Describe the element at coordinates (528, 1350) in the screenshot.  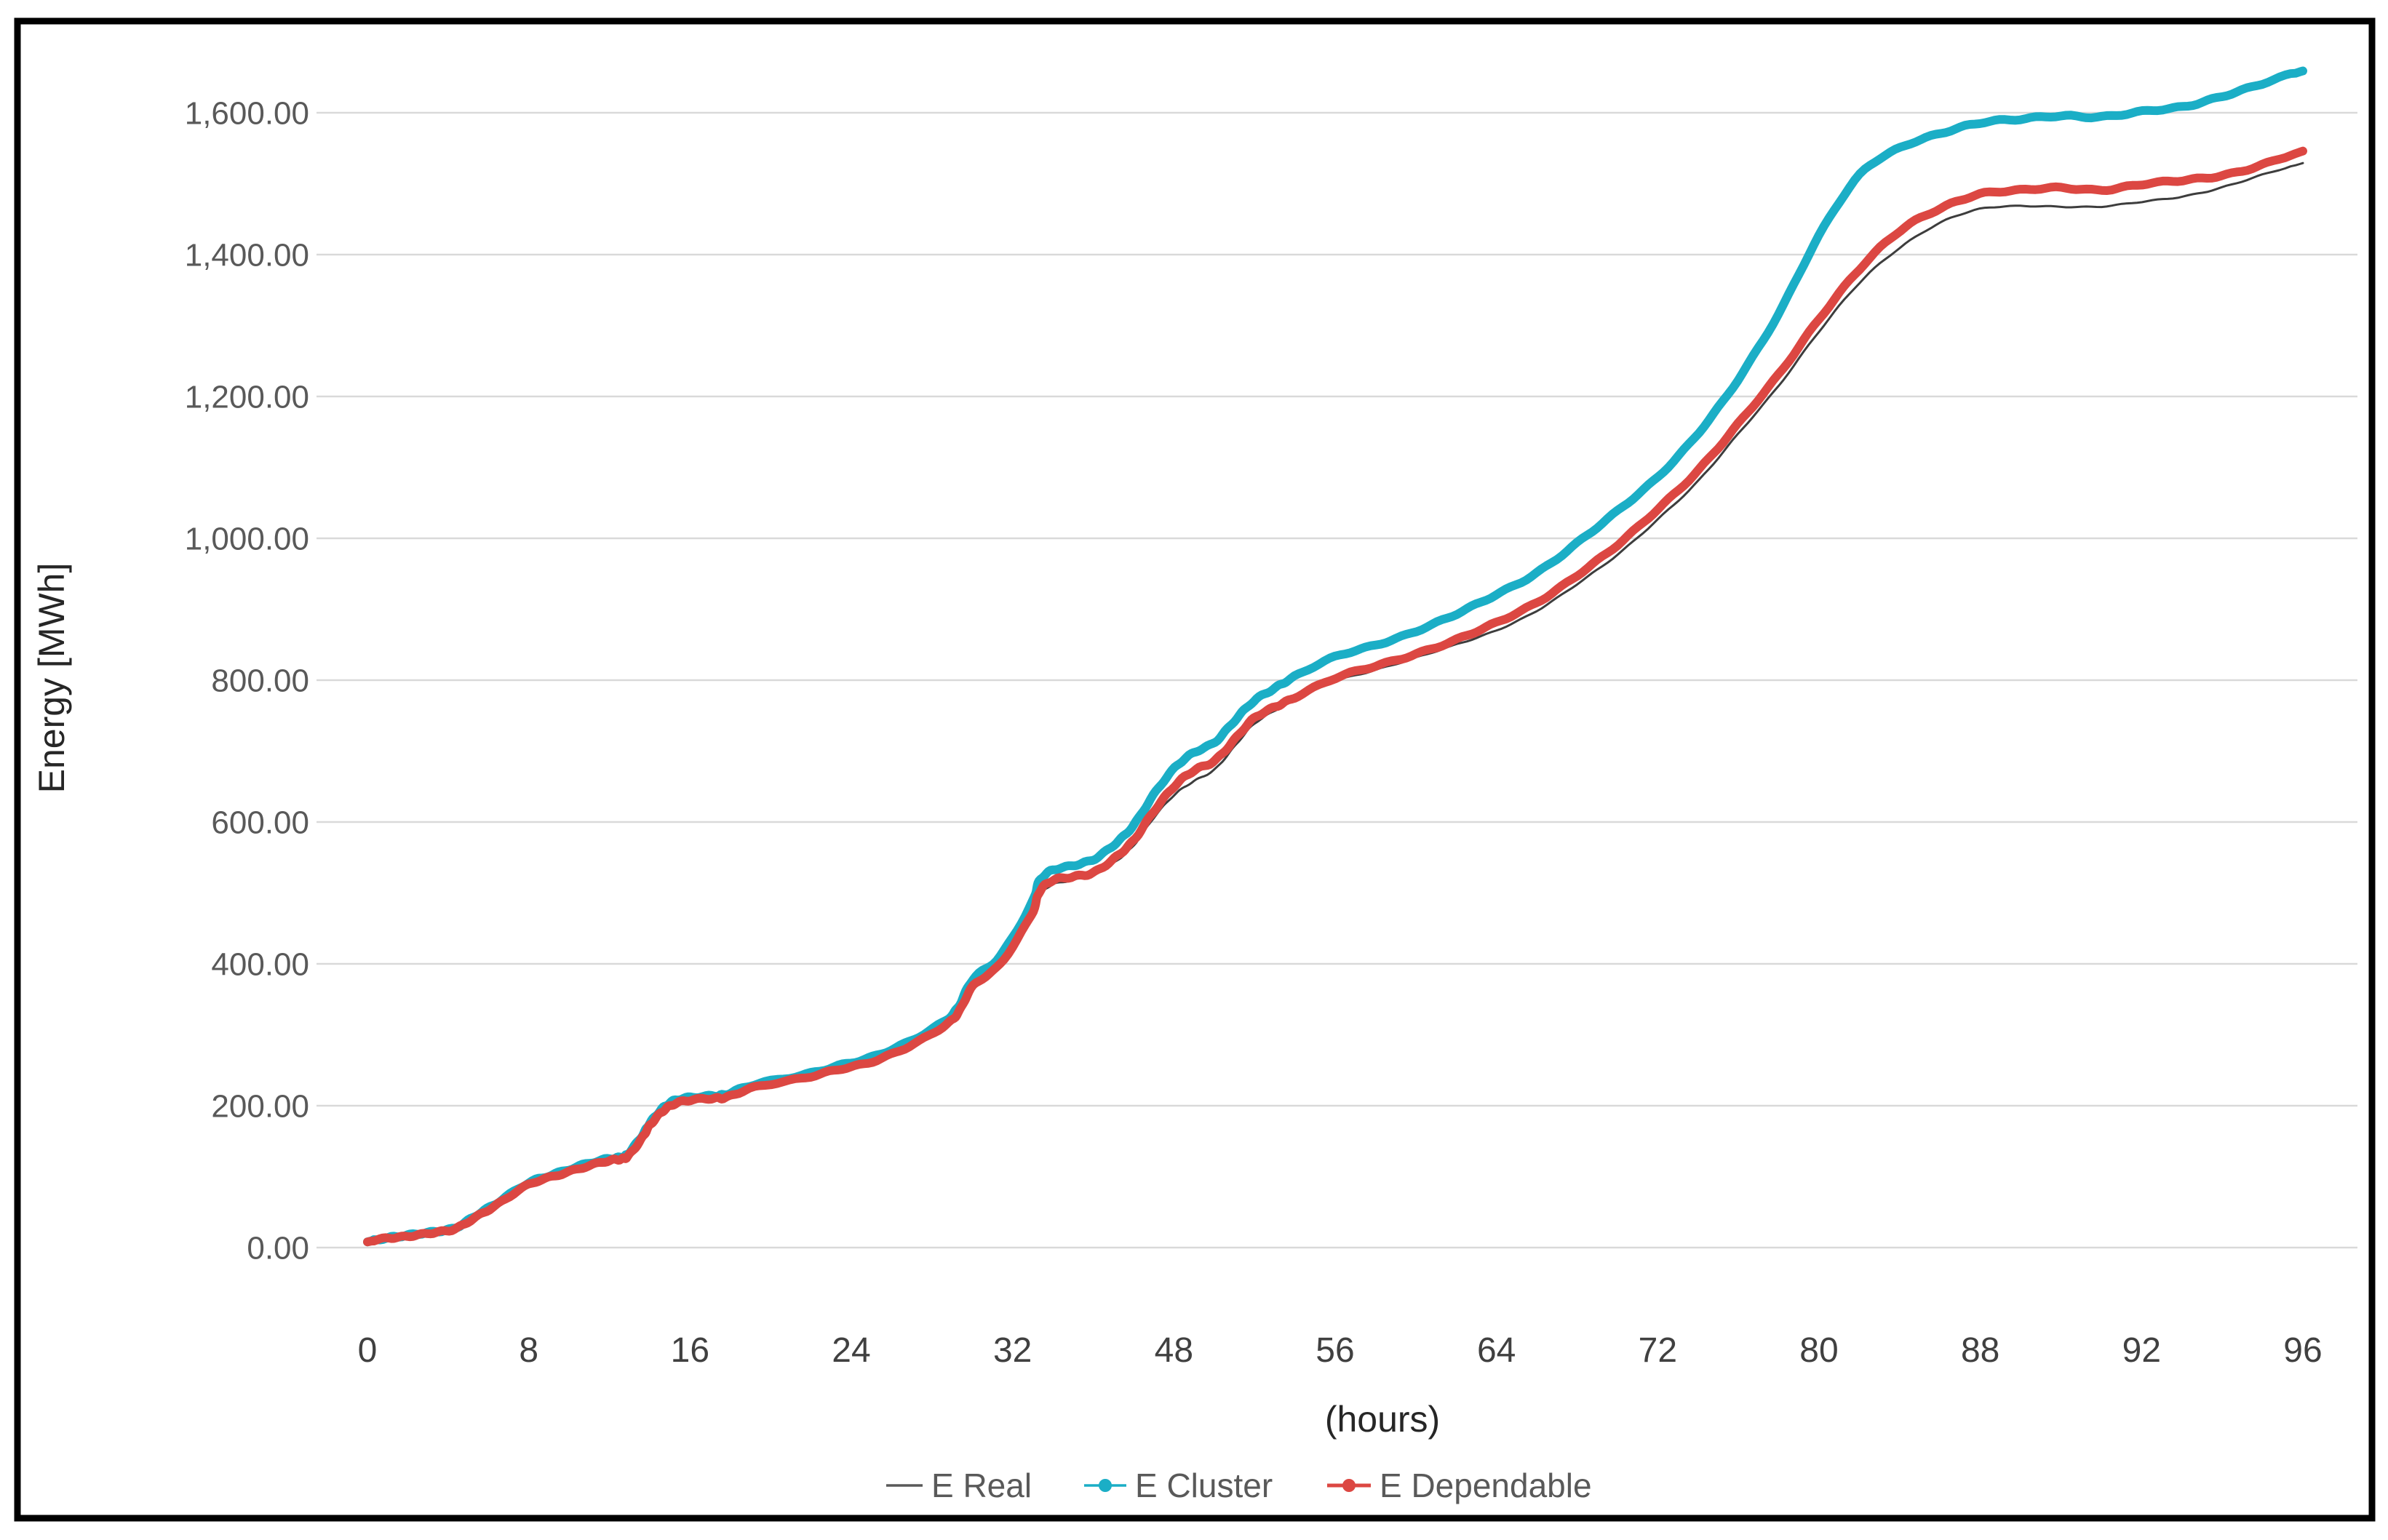
I see `x-tick-label: 8` at that location.